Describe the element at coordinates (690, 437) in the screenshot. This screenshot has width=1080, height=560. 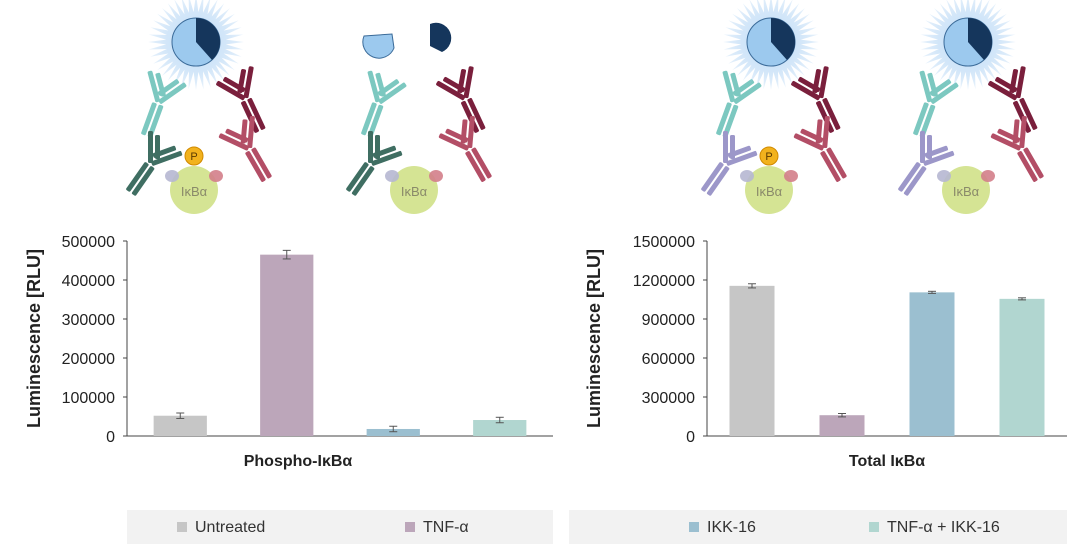
I see `y-tick-label: 0` at that location.